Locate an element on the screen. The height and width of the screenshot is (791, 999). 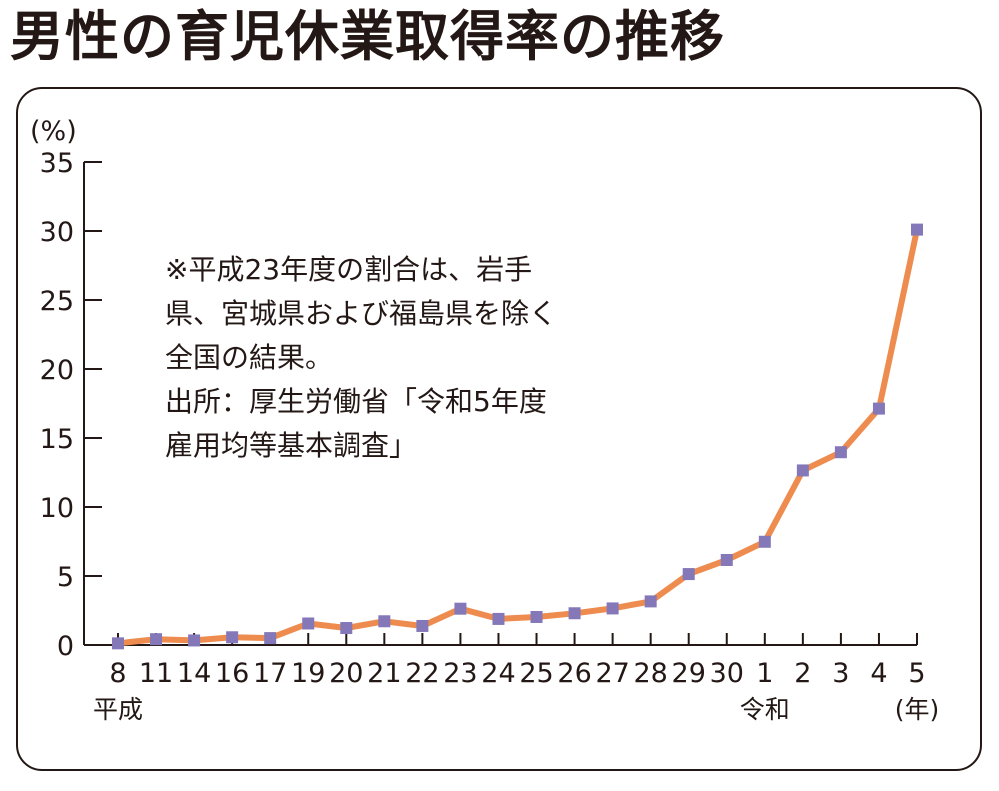
y-tick-label: 0 is located at coordinates (65, 646).